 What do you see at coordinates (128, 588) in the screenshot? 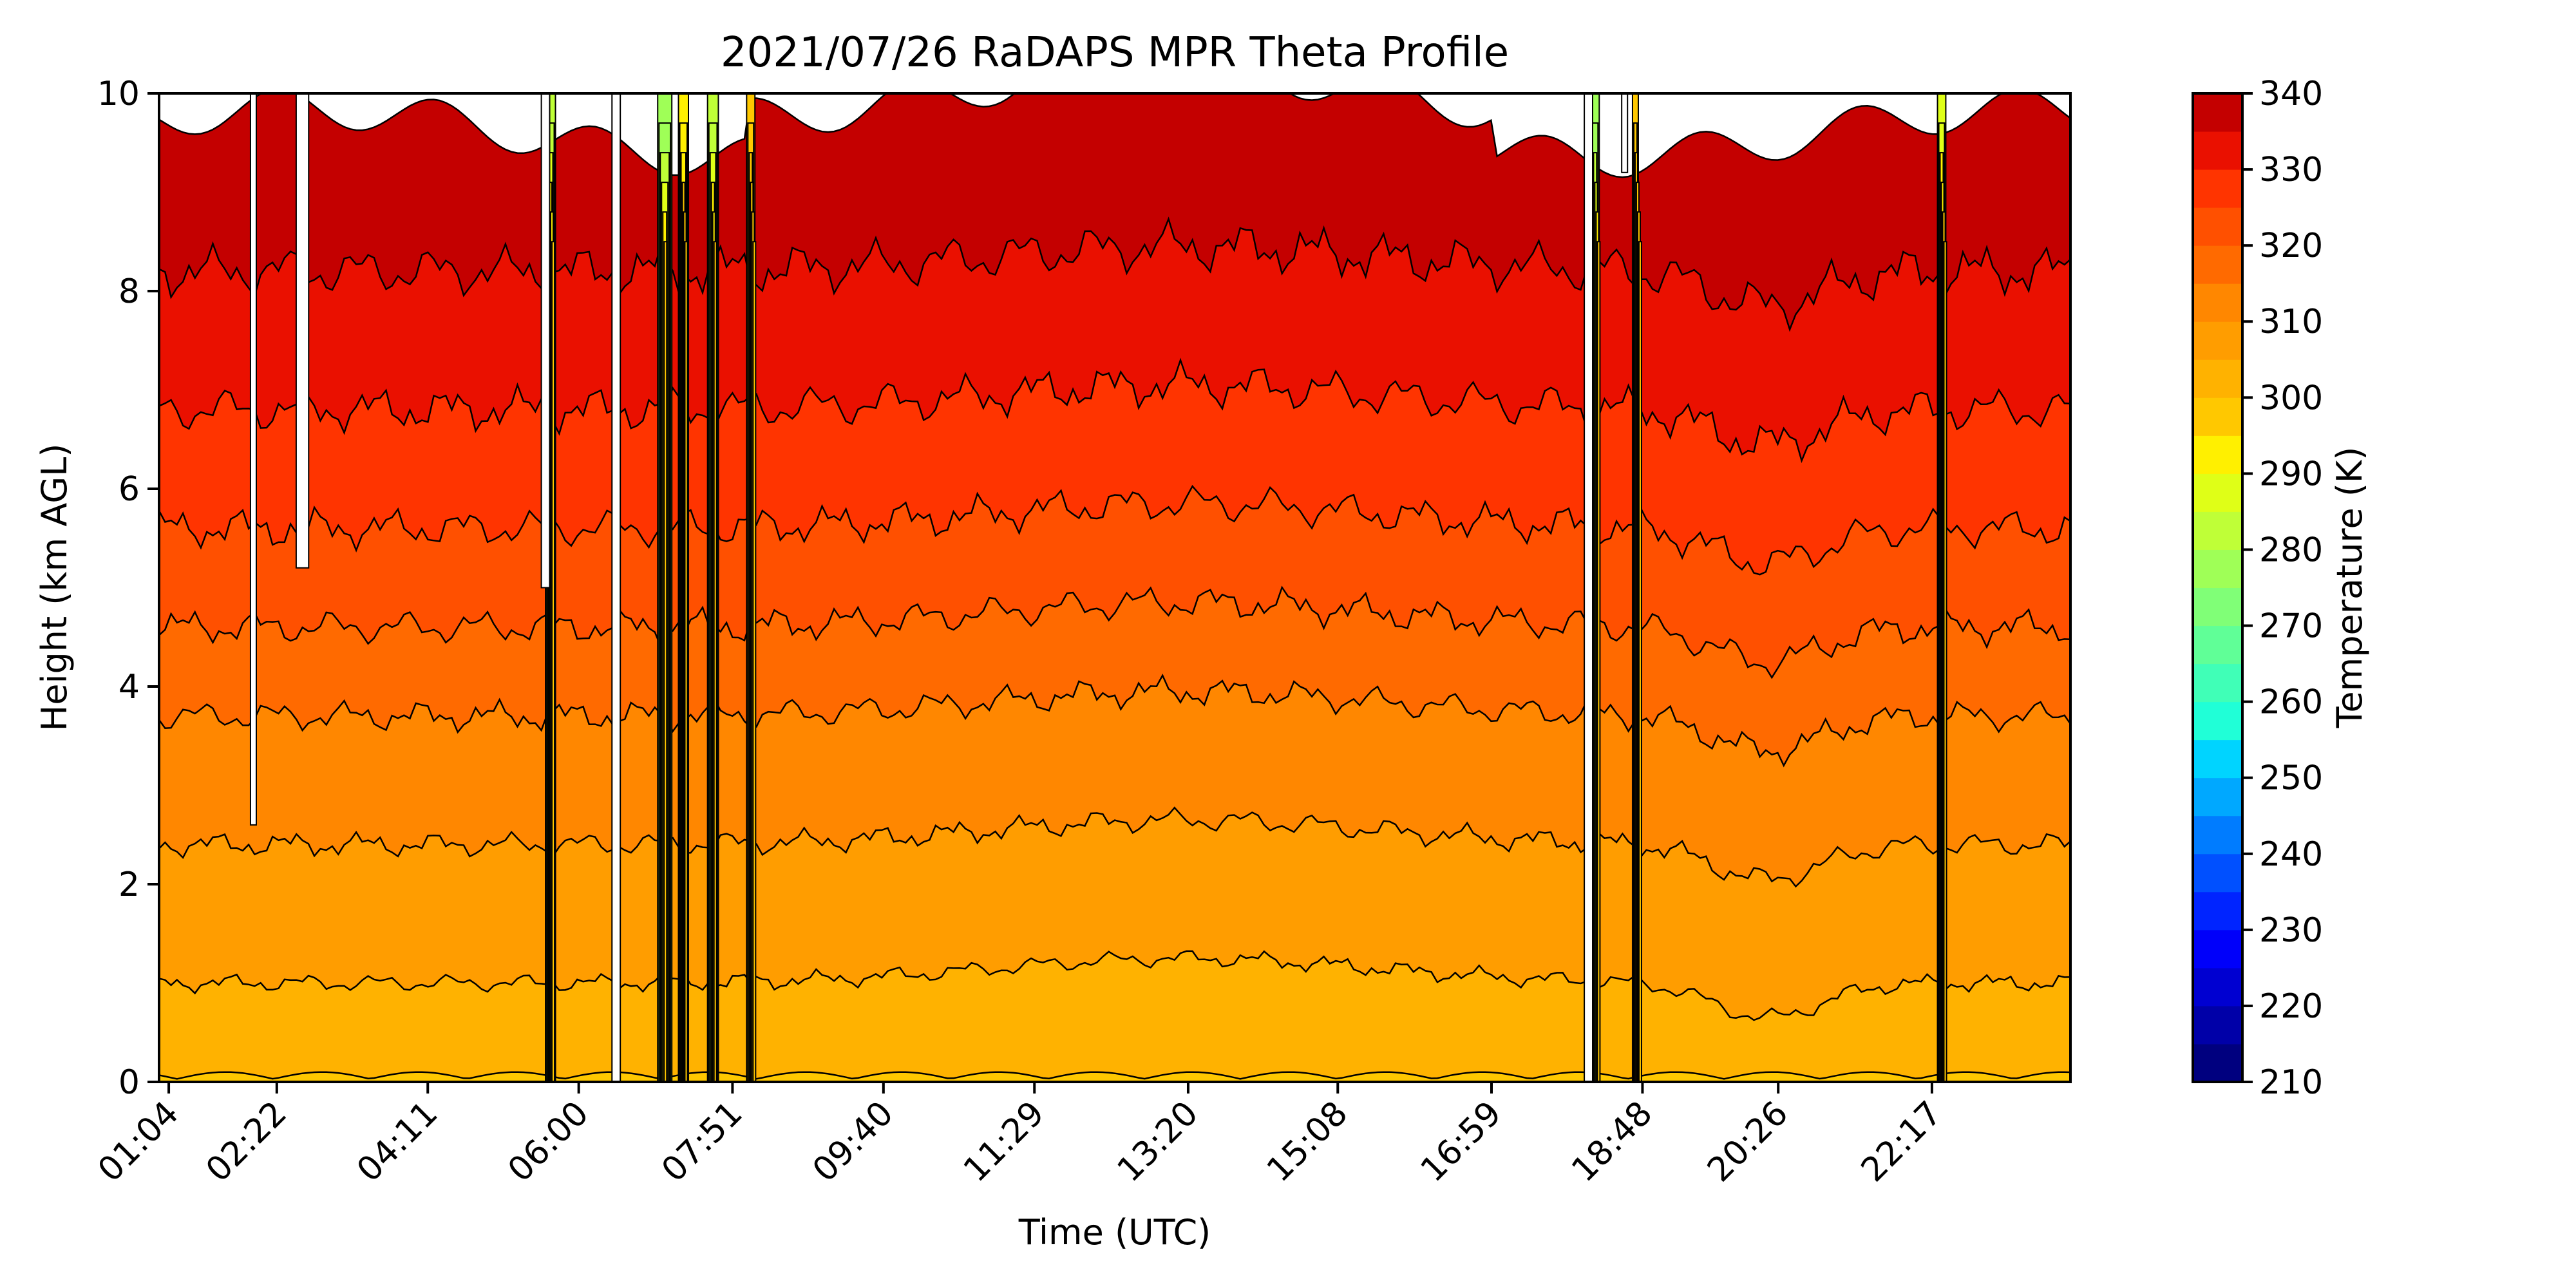
I see `y-axis: 0 2 4 6 8 10` at bounding box center [128, 588].